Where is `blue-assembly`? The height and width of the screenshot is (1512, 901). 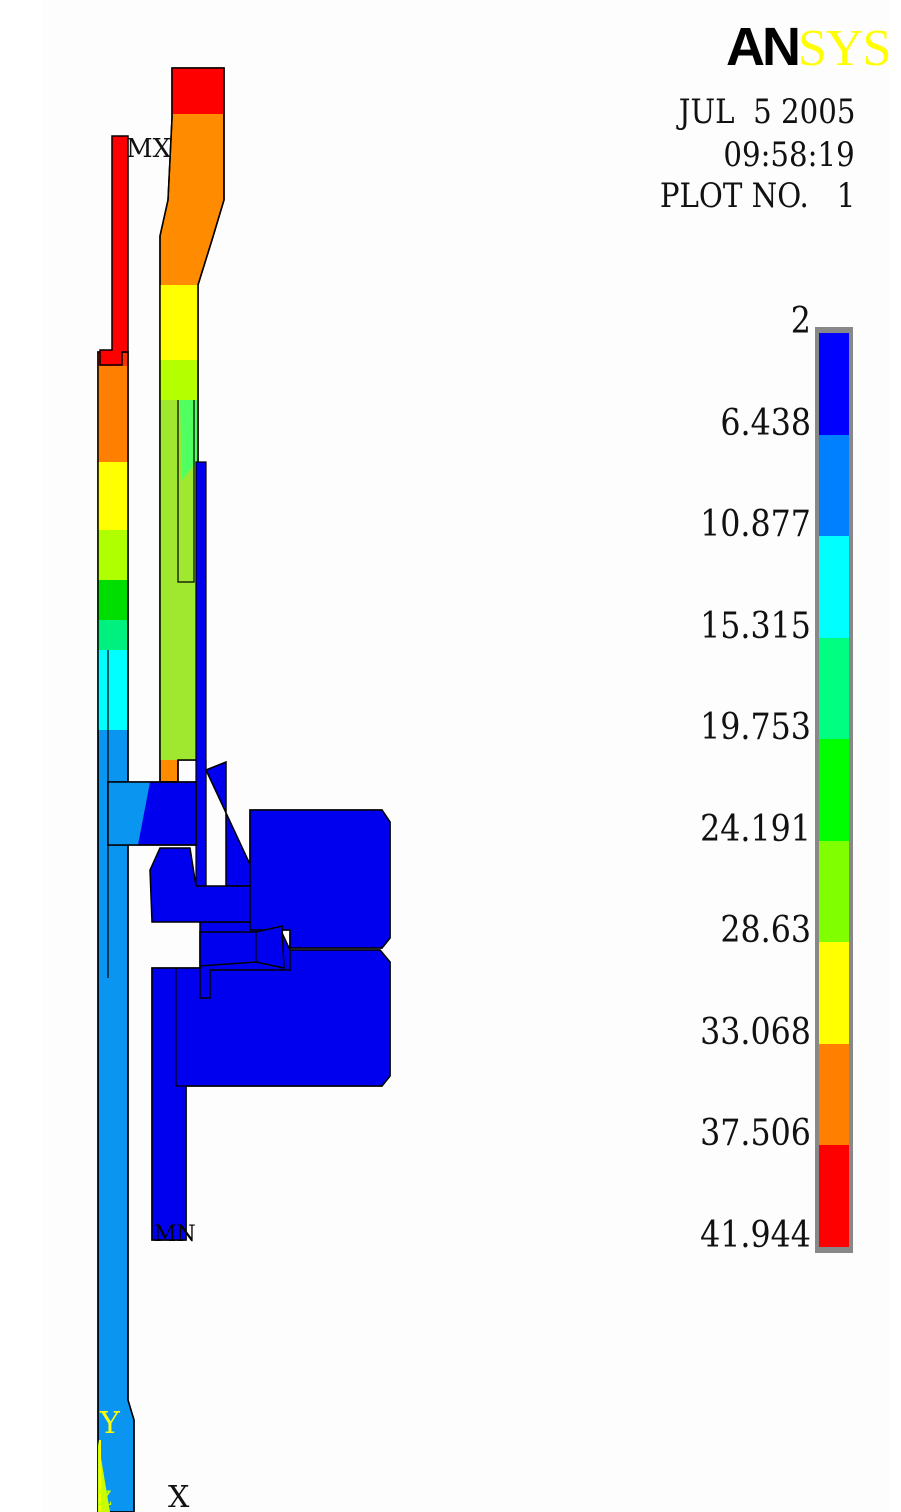
blue-assembly is located at coordinates (270, 1000).